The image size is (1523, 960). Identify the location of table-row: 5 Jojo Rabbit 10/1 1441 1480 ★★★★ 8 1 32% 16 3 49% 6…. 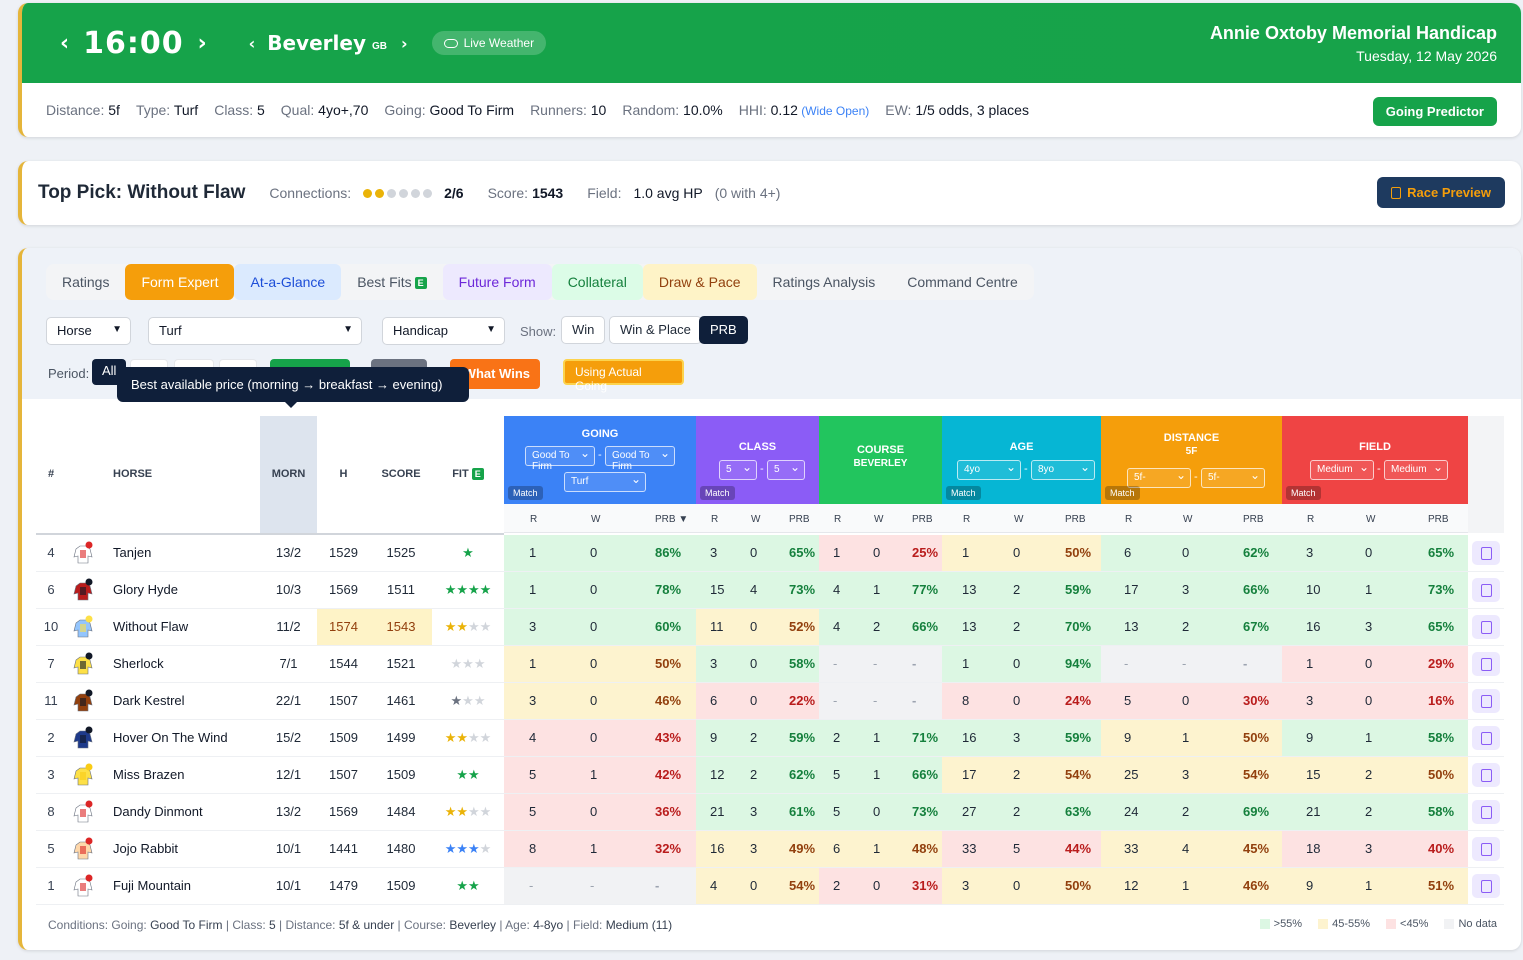
(770, 849).